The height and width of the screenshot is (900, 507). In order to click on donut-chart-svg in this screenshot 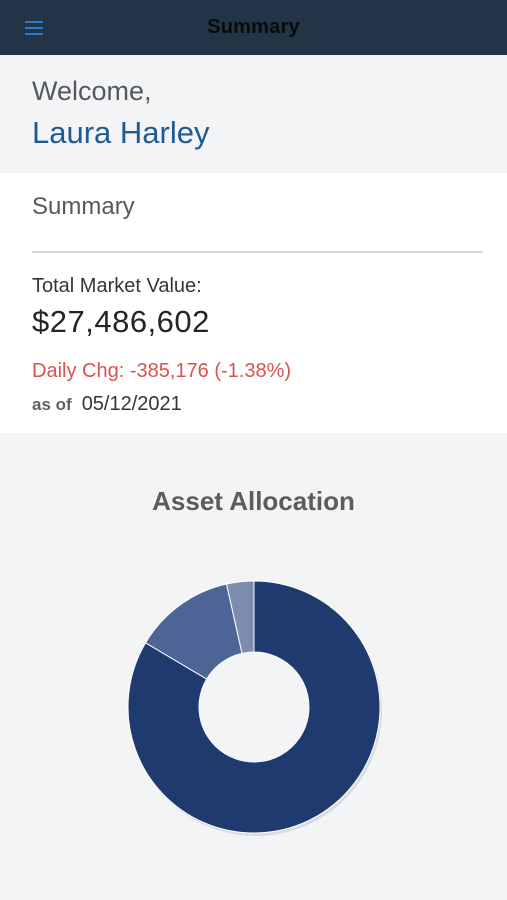, I will do `click(254, 708)`.